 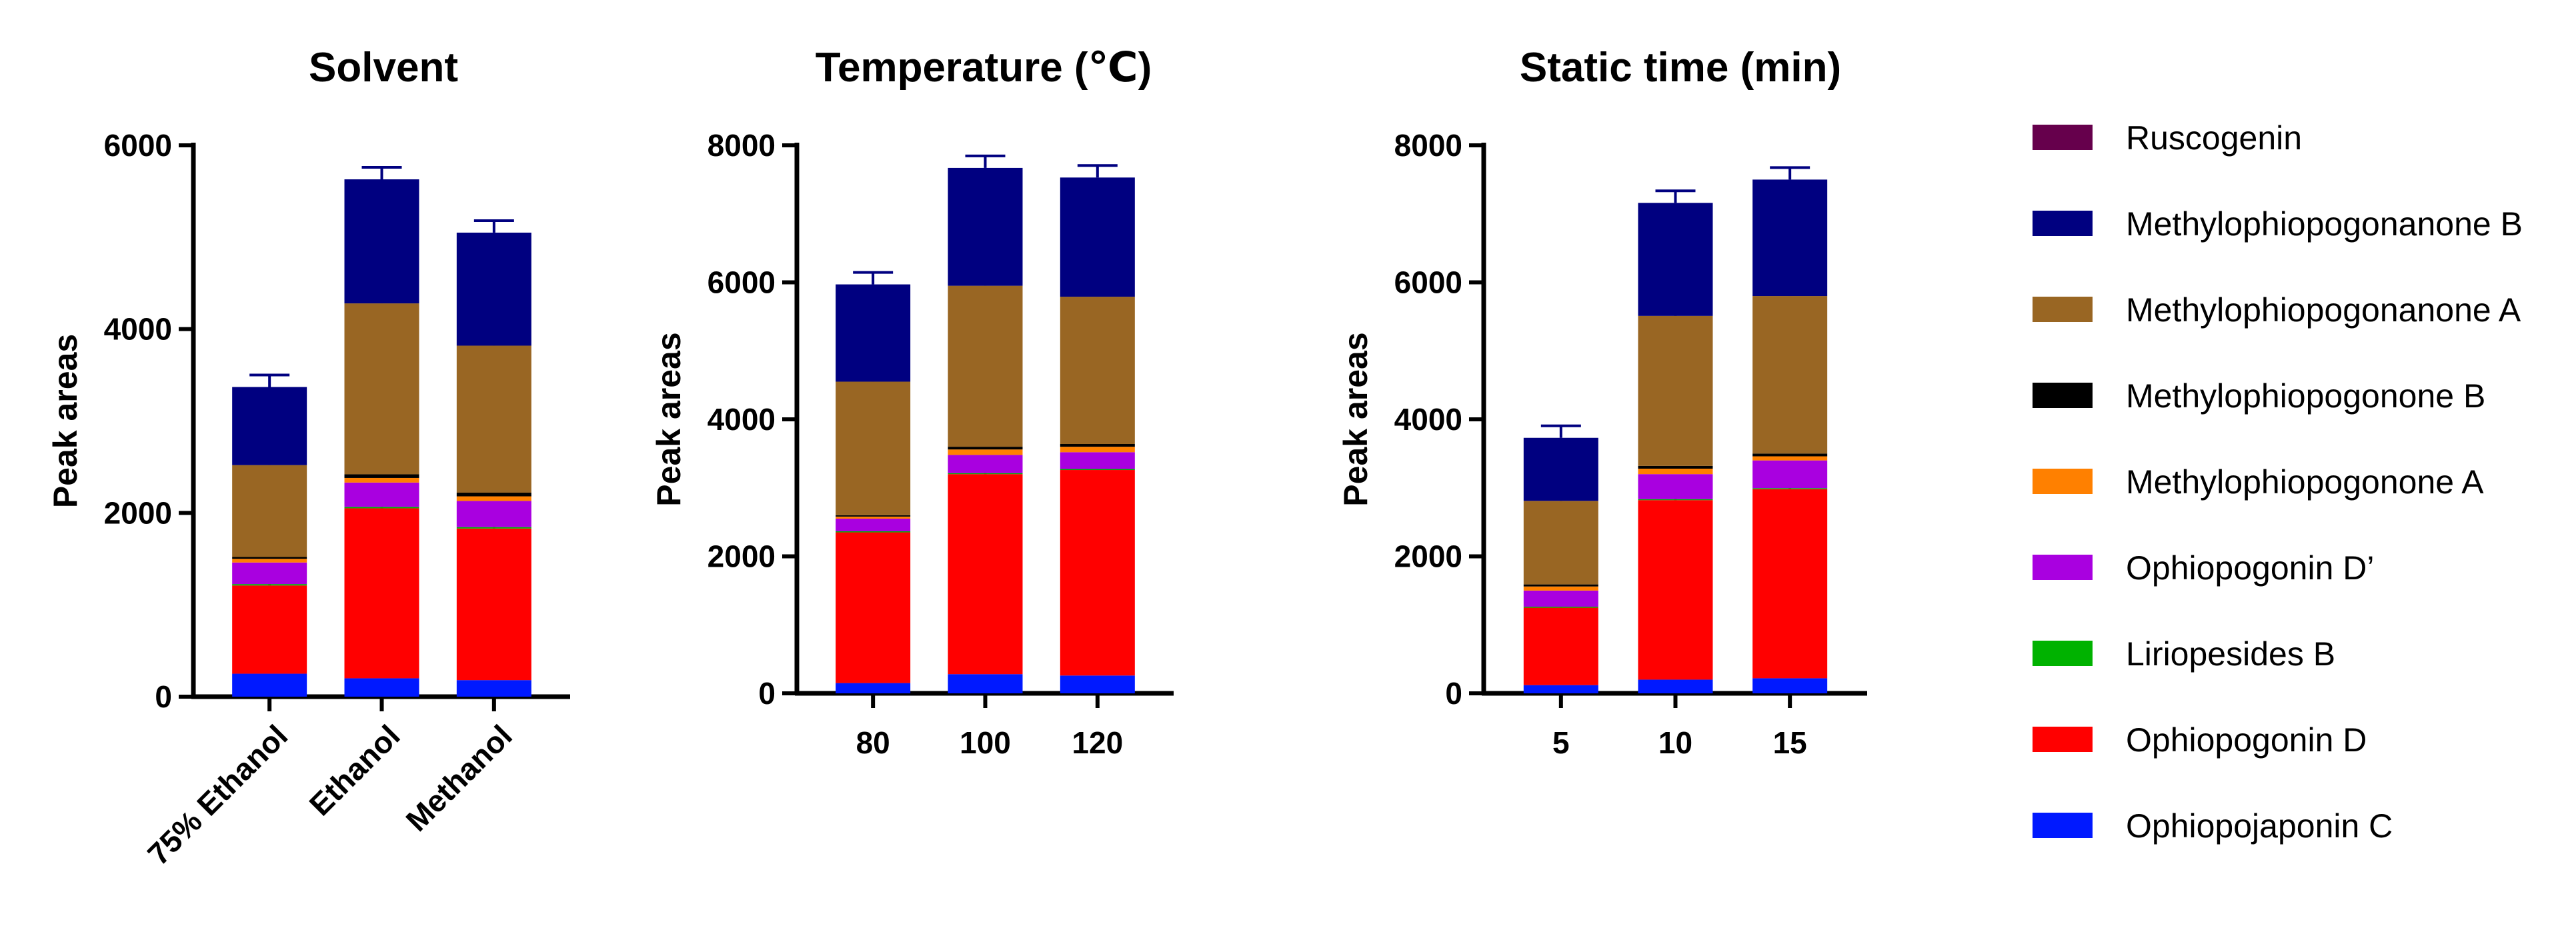 I want to click on chart-title: Temperature (℃), so click(x=984, y=68).